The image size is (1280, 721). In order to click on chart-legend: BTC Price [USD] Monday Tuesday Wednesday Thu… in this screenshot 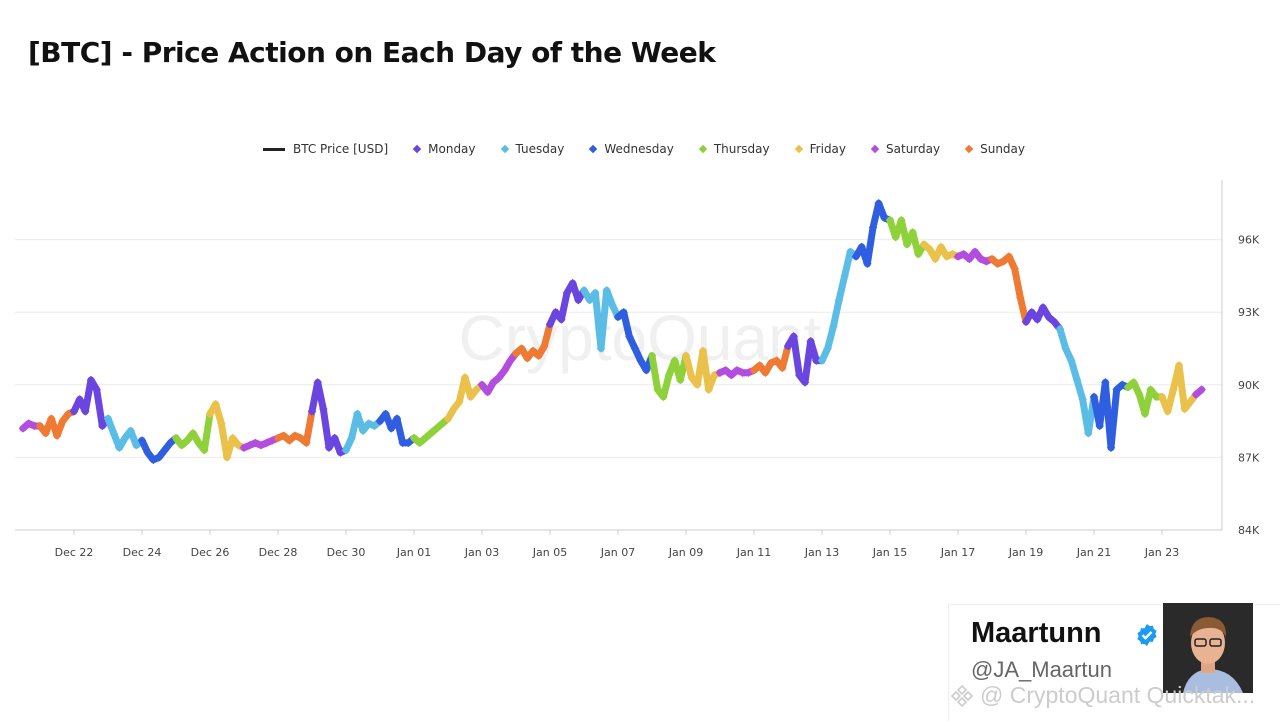, I will do `click(640, 149)`.